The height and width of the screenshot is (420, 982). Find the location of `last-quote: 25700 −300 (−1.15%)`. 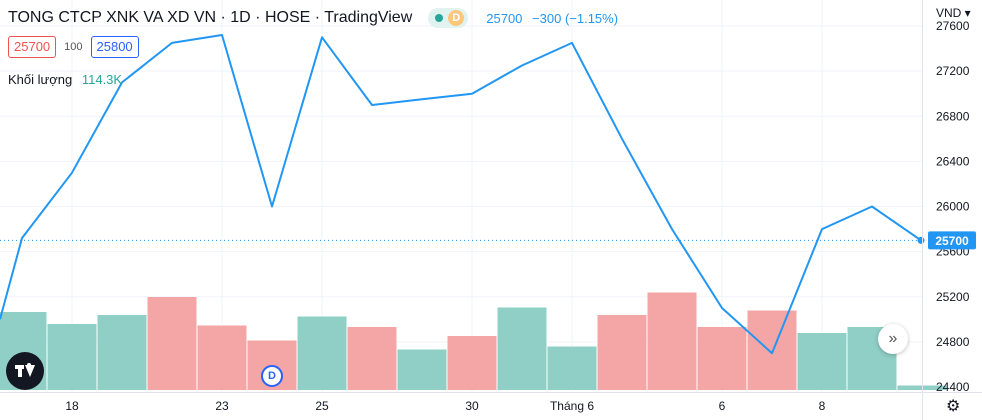

last-quote: 25700 −300 (−1.15%) is located at coordinates (555, 18).